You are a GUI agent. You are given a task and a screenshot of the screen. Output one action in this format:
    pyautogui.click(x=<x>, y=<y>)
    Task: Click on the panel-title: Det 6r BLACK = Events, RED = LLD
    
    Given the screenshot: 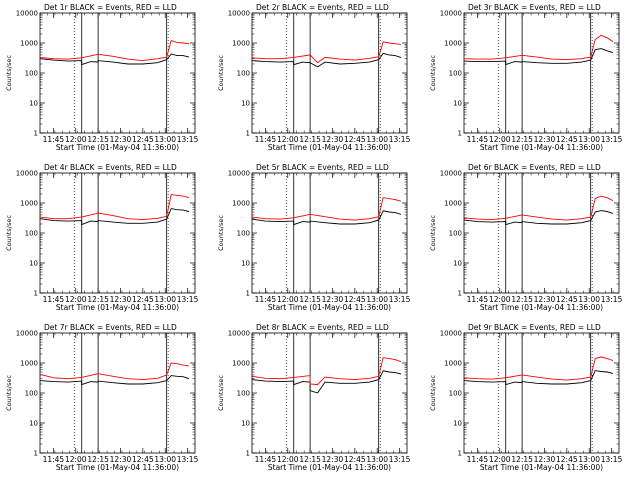 What is the action you would take?
    pyautogui.click(x=534, y=167)
    